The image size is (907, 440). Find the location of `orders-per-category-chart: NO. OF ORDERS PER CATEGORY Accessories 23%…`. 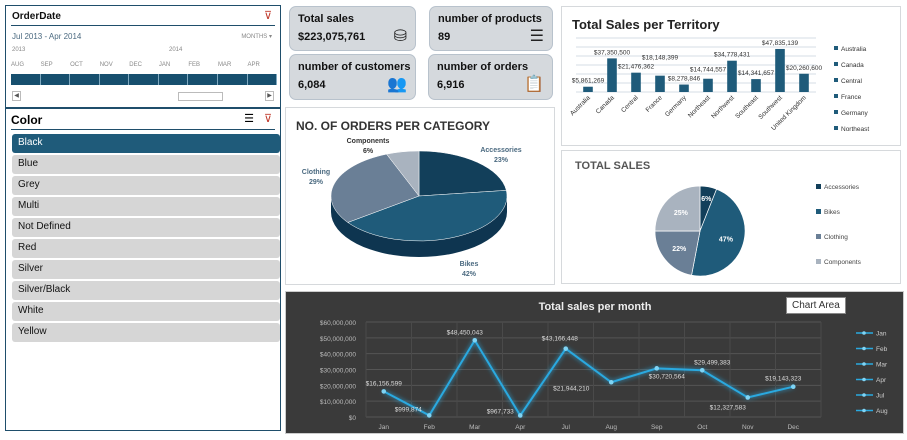

orders-per-category-chart: NO. OF ORDERS PER CATEGORY Accessories 23%… is located at coordinates (420, 196).